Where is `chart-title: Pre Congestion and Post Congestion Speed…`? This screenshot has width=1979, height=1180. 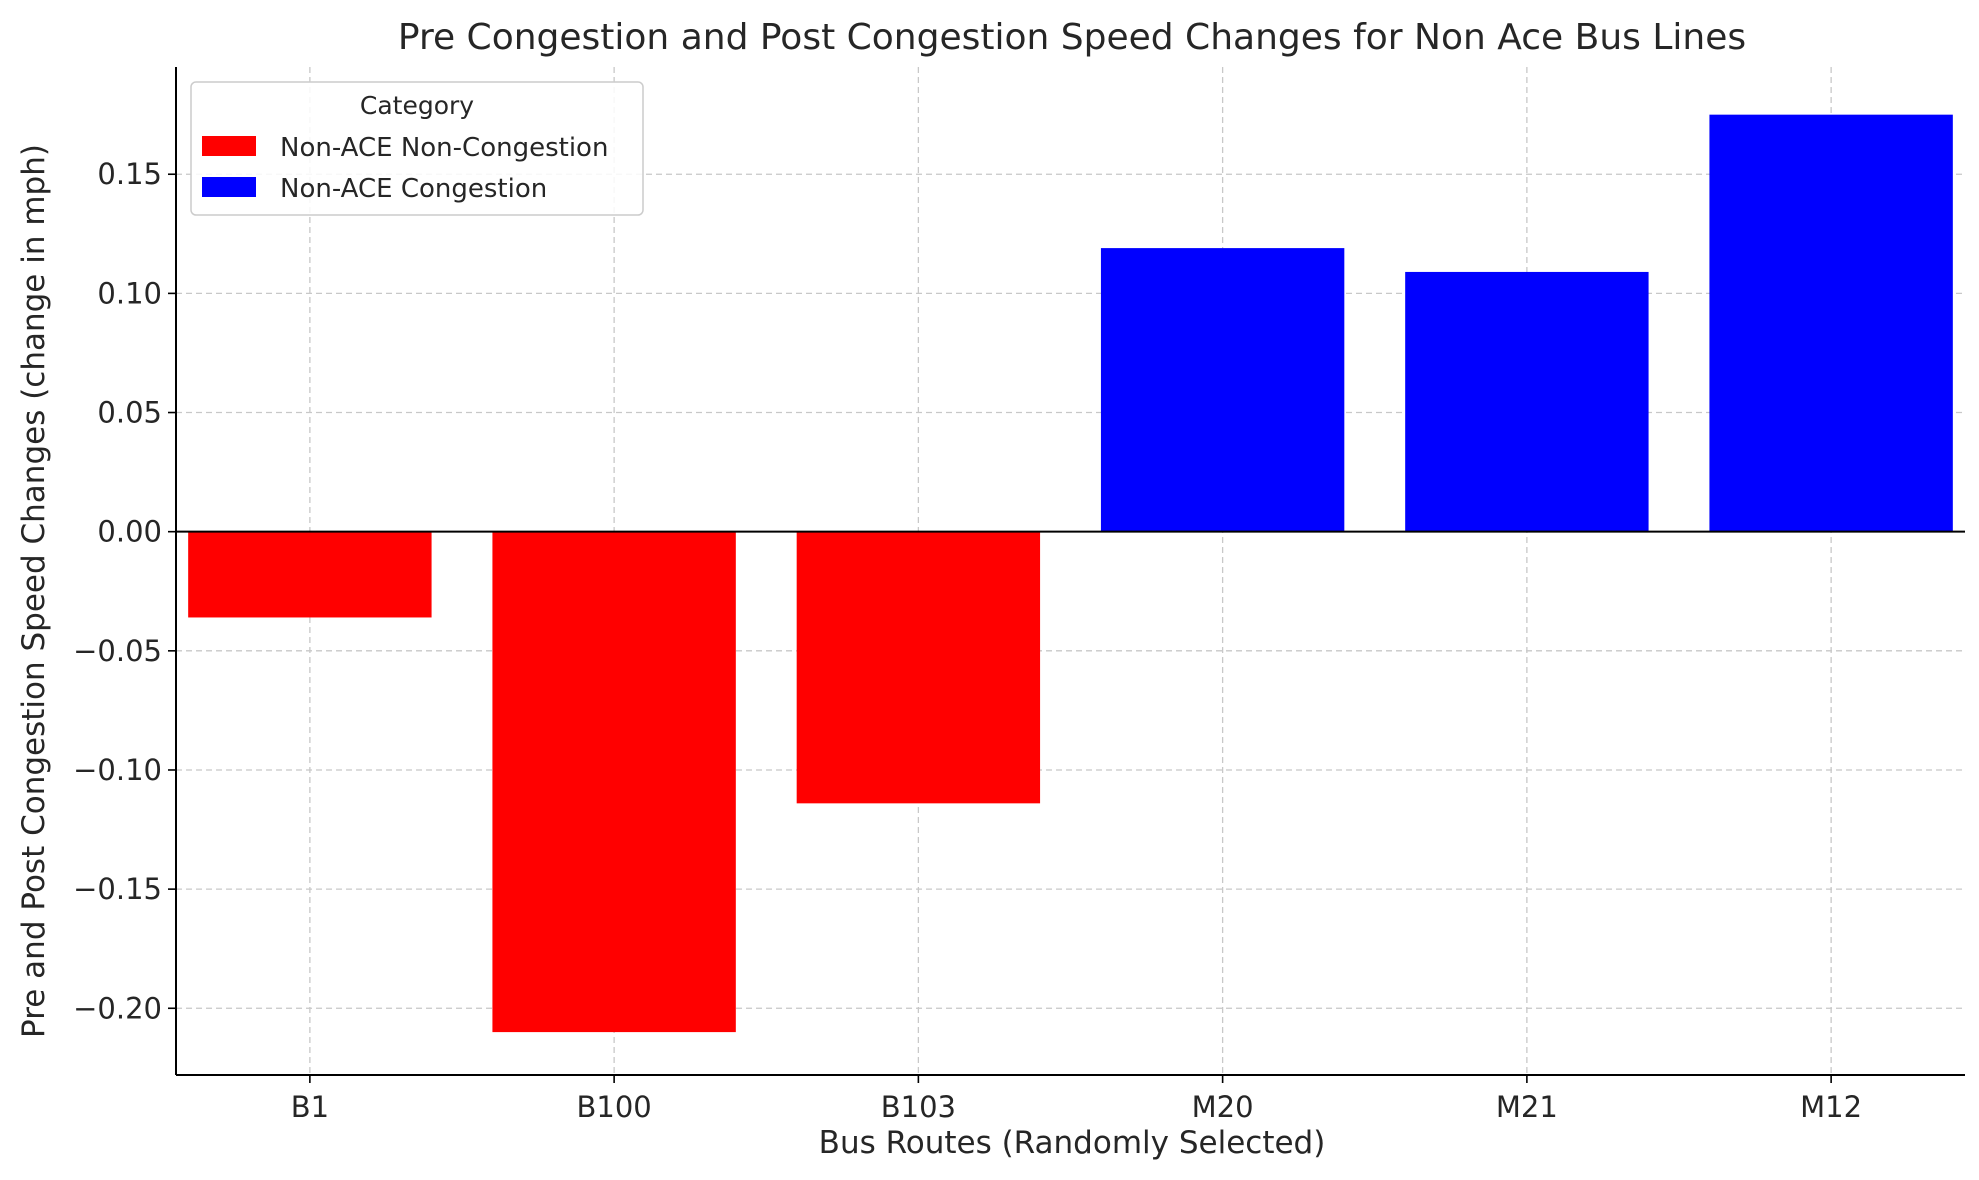 chart-title: Pre Congestion and Post Congestion Speed… is located at coordinates (1072, 37).